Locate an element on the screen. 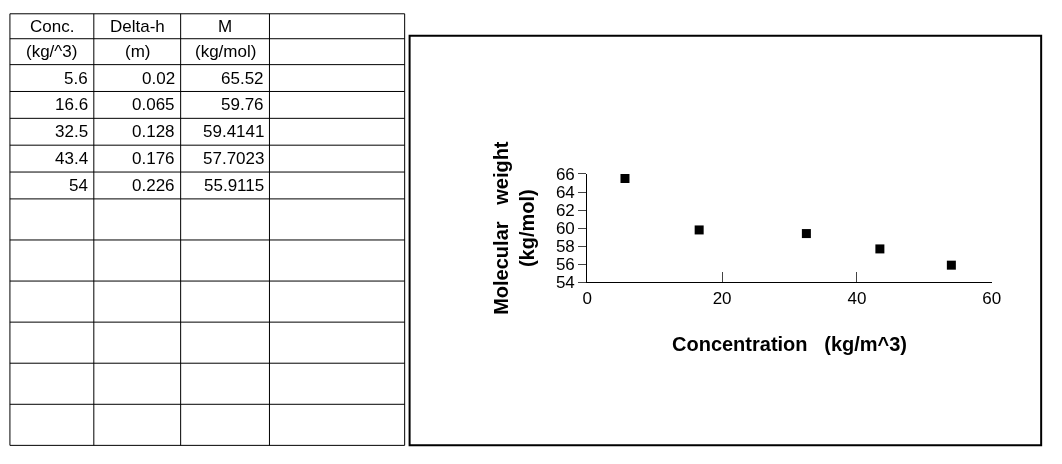 This screenshot has height=464, width=1062. y-tick-label: 64 is located at coordinates (565, 192).